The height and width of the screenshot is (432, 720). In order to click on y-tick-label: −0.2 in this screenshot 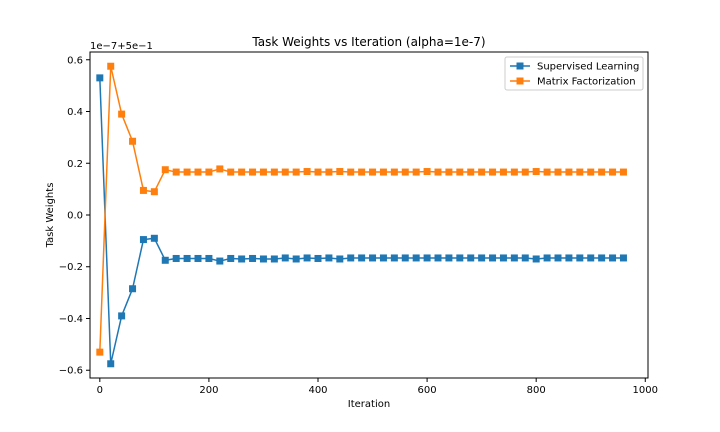, I will do `click(71, 267)`.